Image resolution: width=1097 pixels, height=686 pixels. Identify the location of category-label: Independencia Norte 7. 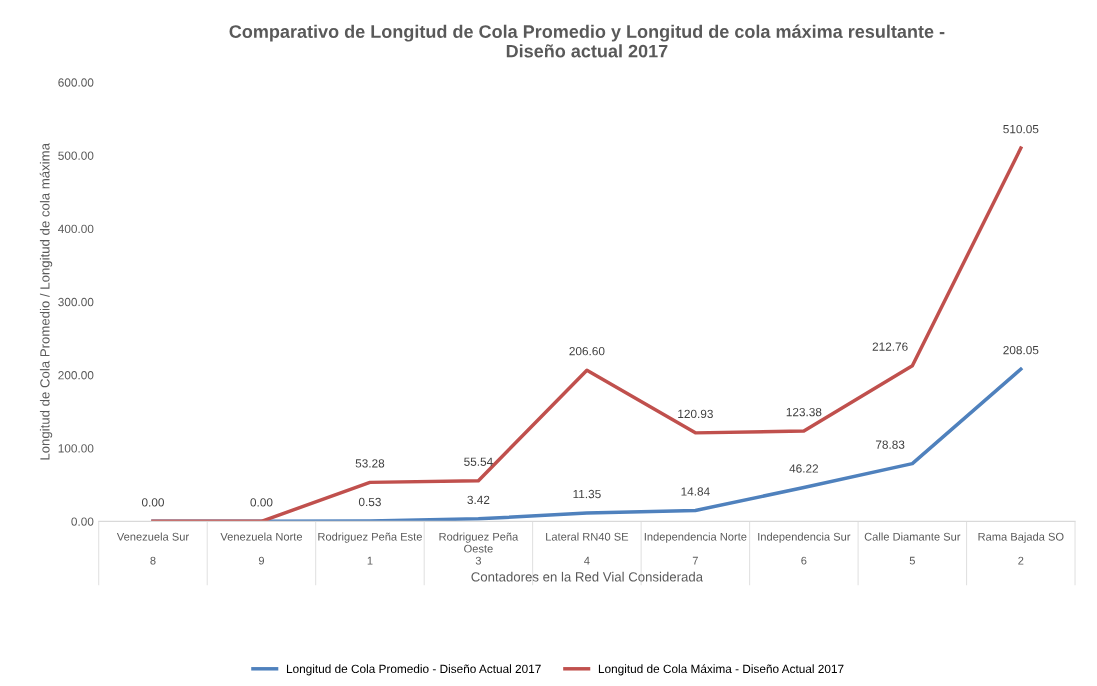
(695, 548).